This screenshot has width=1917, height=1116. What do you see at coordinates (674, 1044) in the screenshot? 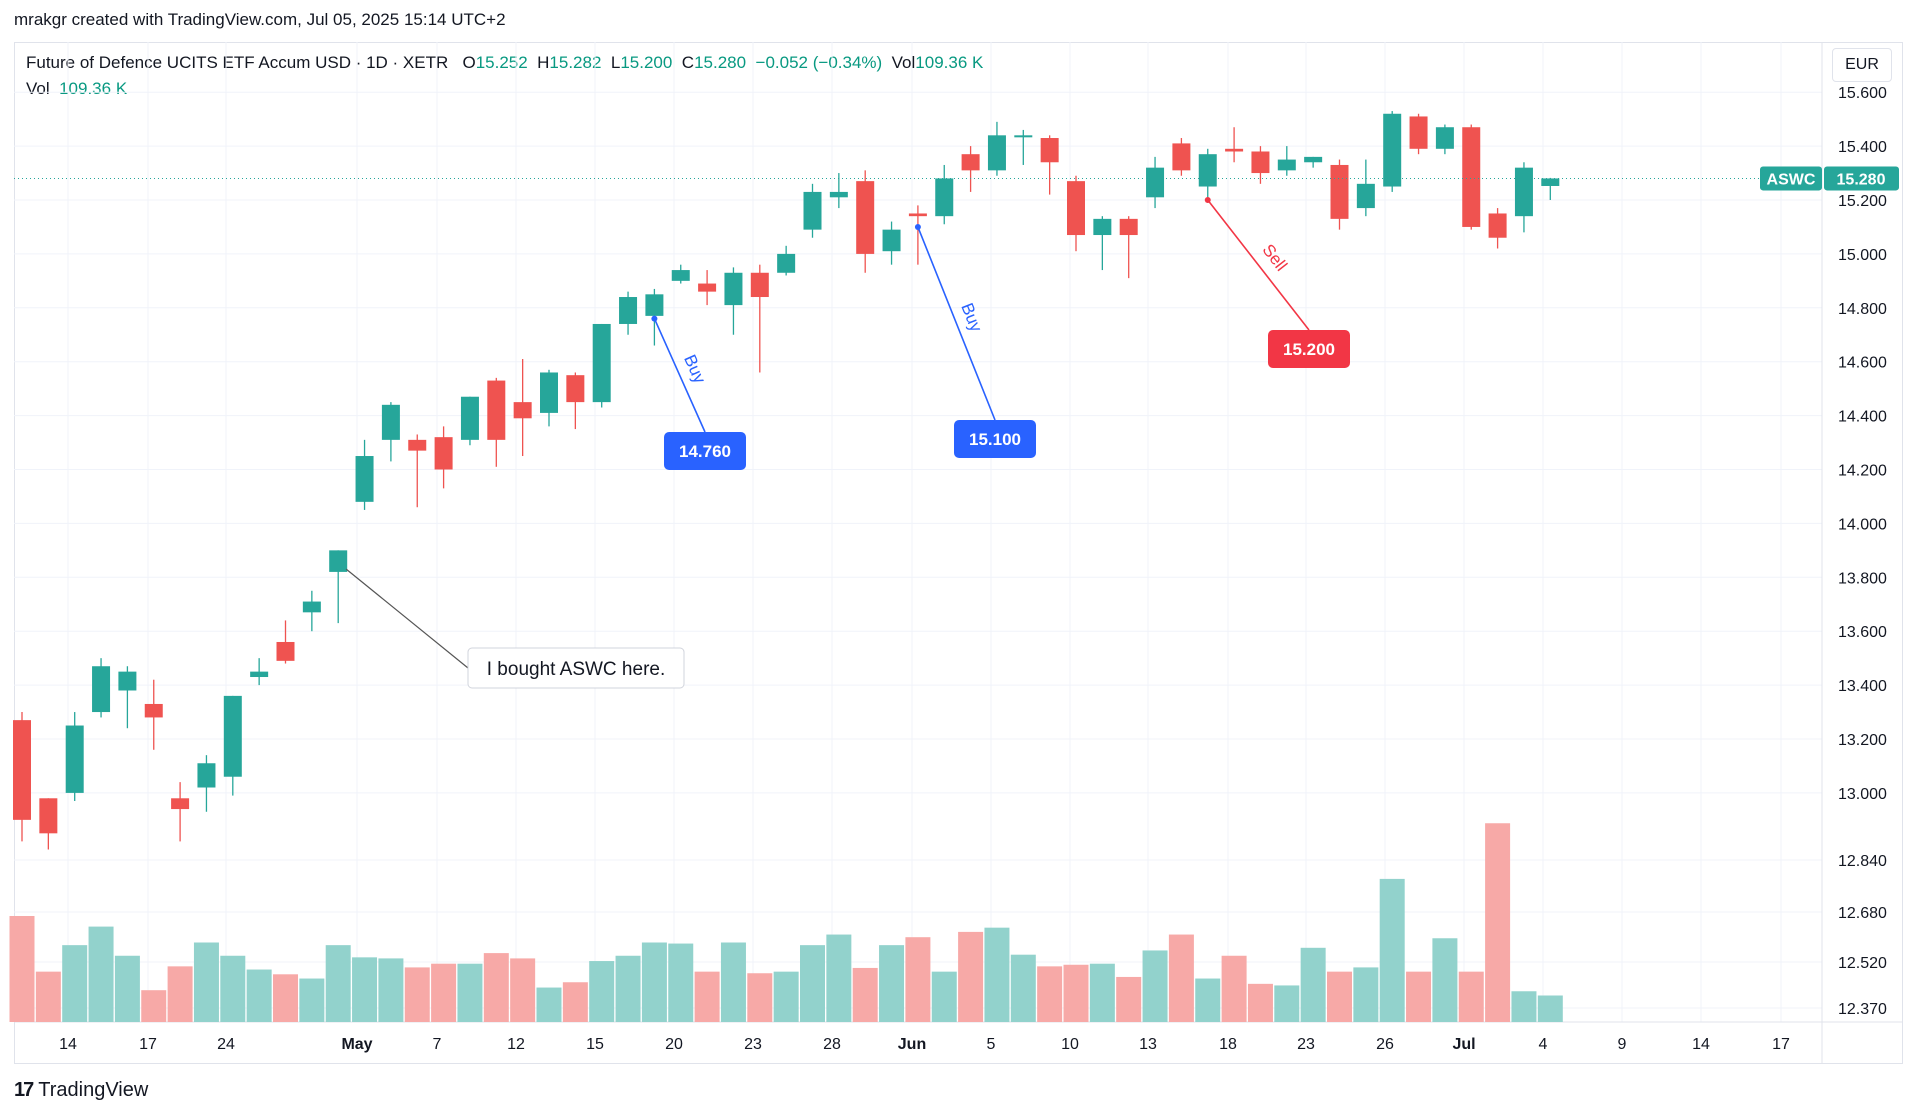
I see `time-tick-label: 20` at bounding box center [674, 1044].